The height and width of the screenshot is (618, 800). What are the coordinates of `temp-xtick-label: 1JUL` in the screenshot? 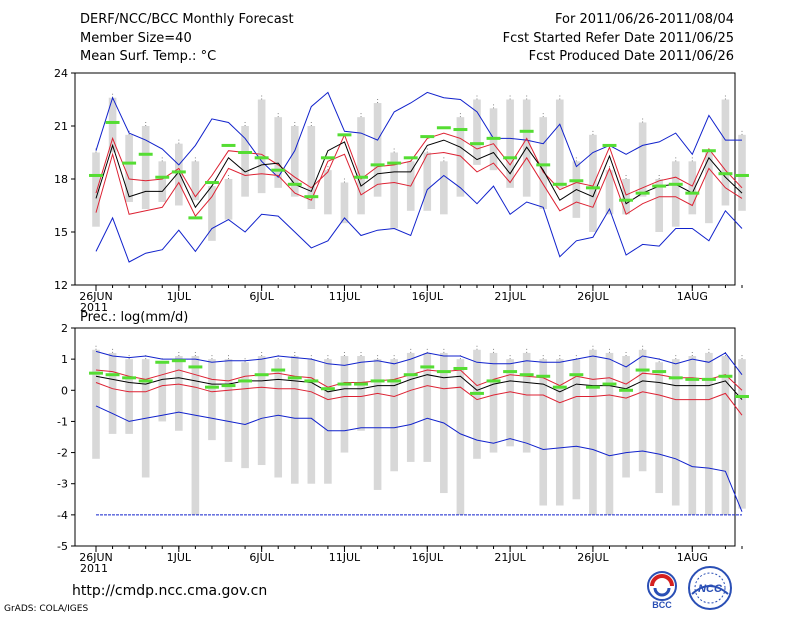 It's located at (179, 296).